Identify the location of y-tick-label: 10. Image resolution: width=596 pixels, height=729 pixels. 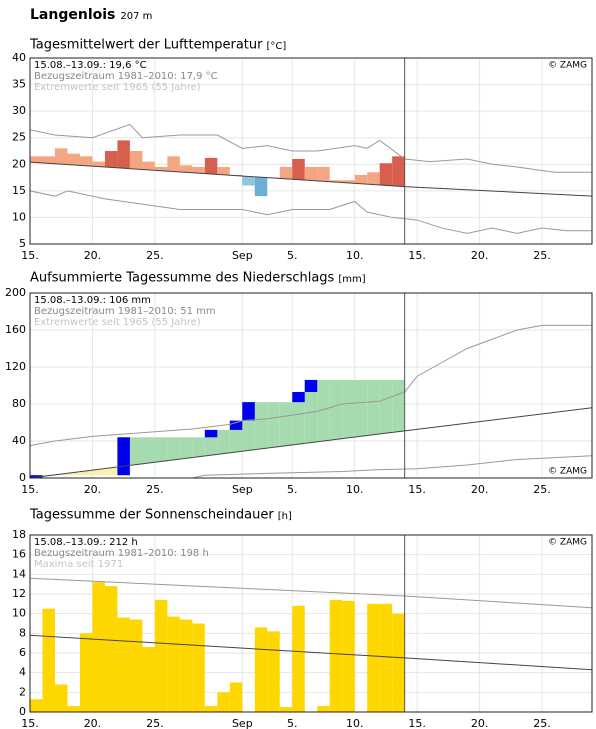
(19, 613).